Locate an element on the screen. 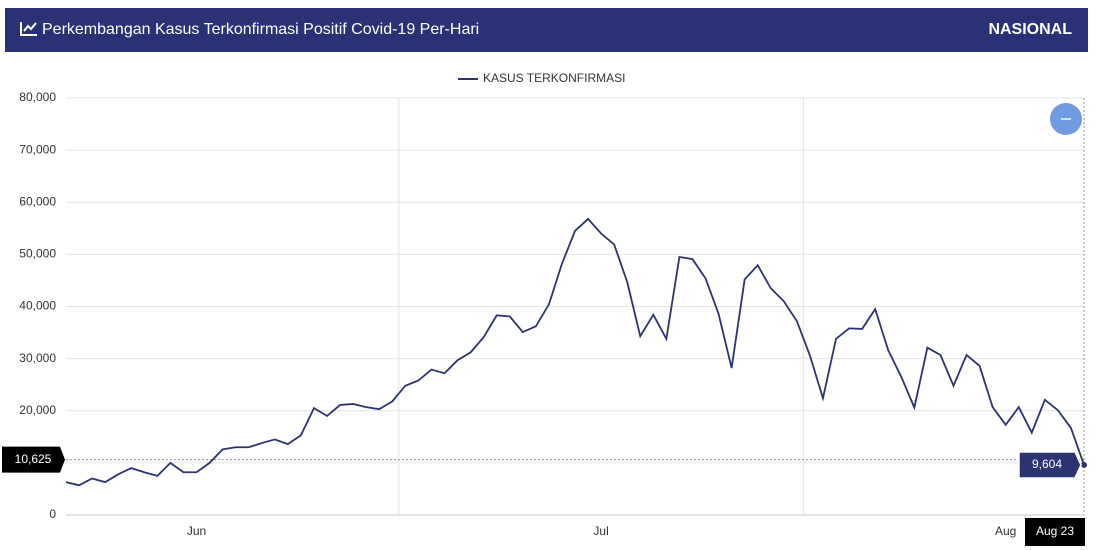 This screenshot has height=550, width=1096. crosshair-tag is located at coordinates (33, 459).